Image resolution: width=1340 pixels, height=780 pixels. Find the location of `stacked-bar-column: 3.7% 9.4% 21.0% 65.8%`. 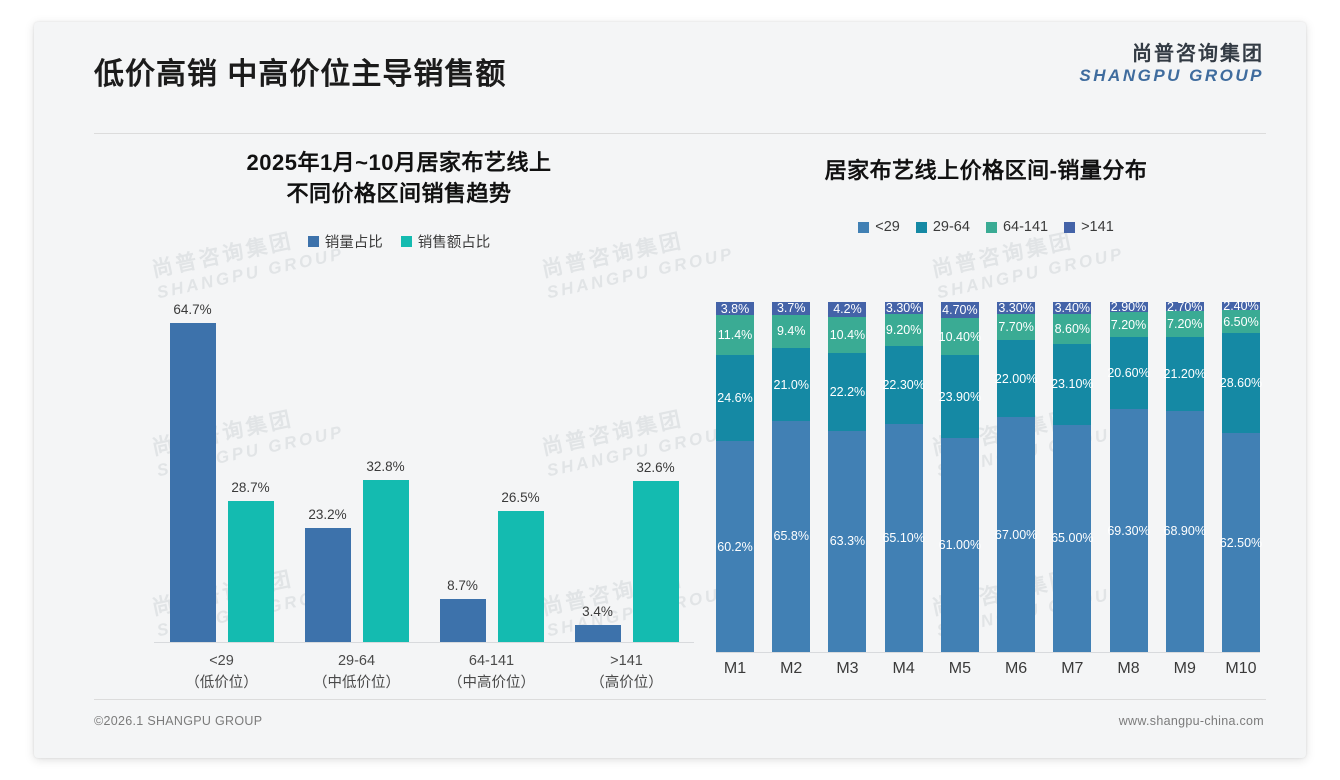

stacked-bar-column: 3.7% 9.4% 21.0% 65.8% is located at coordinates (791, 476).